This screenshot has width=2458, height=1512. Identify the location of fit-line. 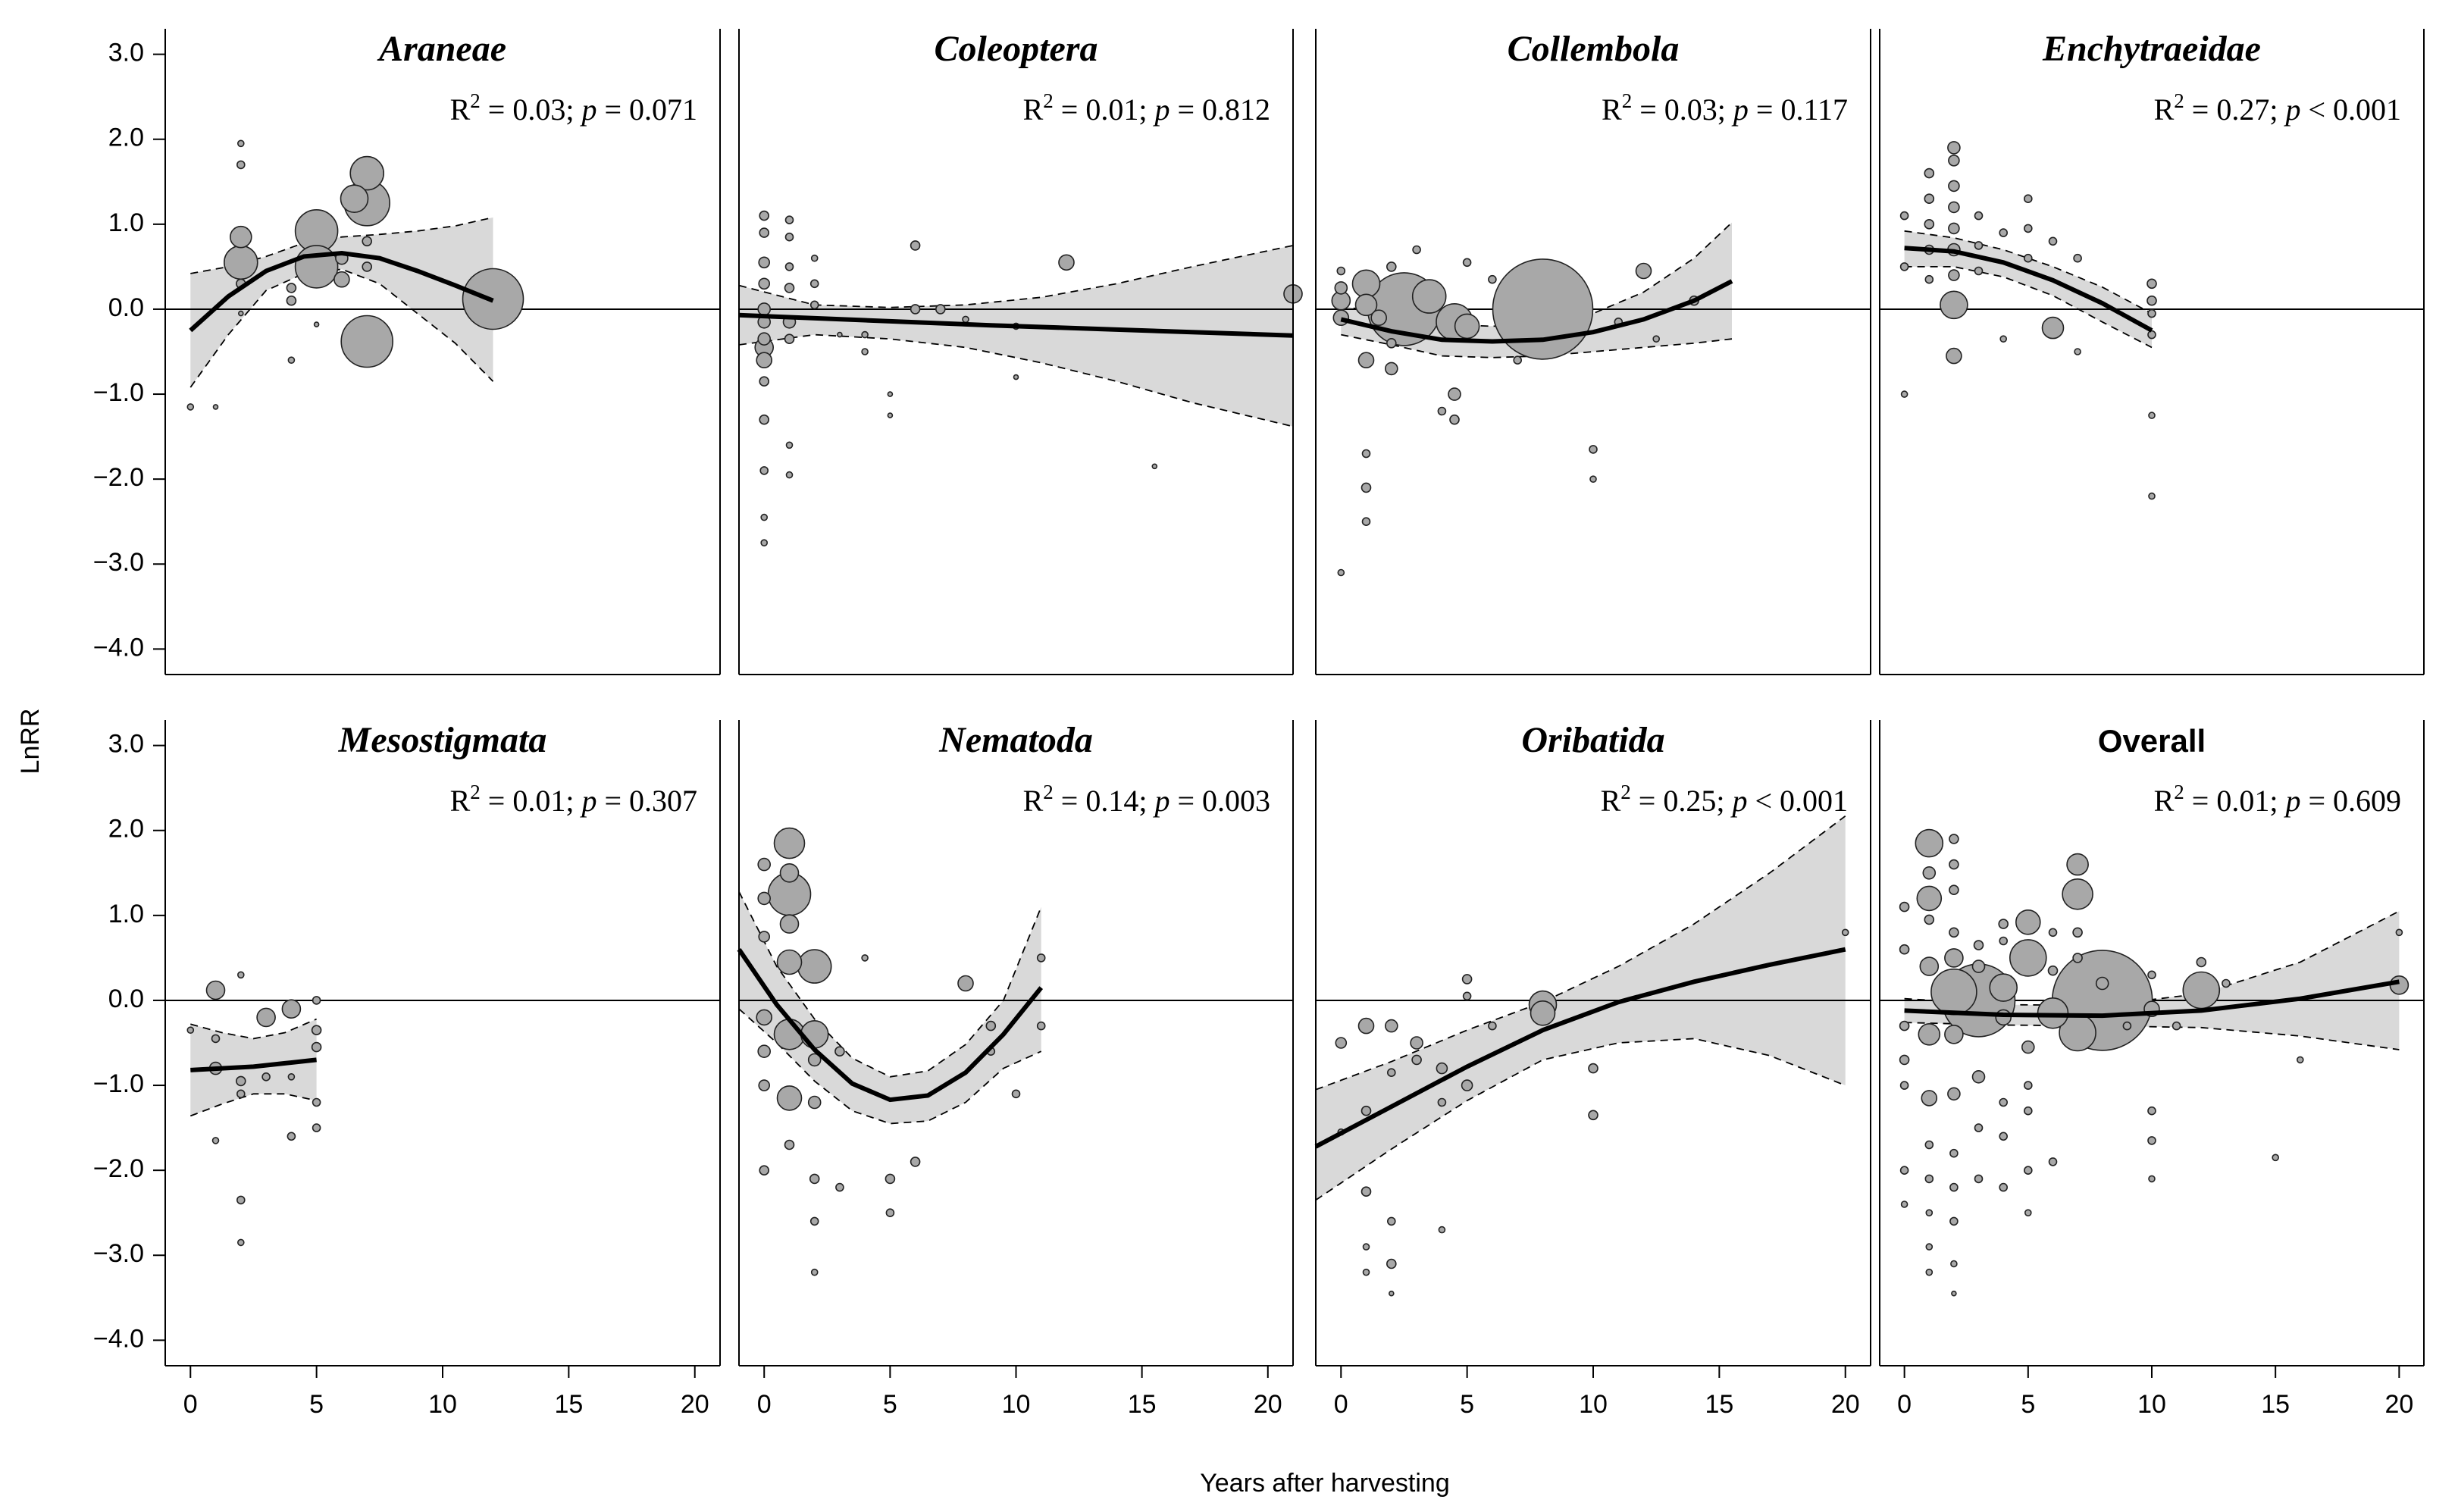
(1016, 325).